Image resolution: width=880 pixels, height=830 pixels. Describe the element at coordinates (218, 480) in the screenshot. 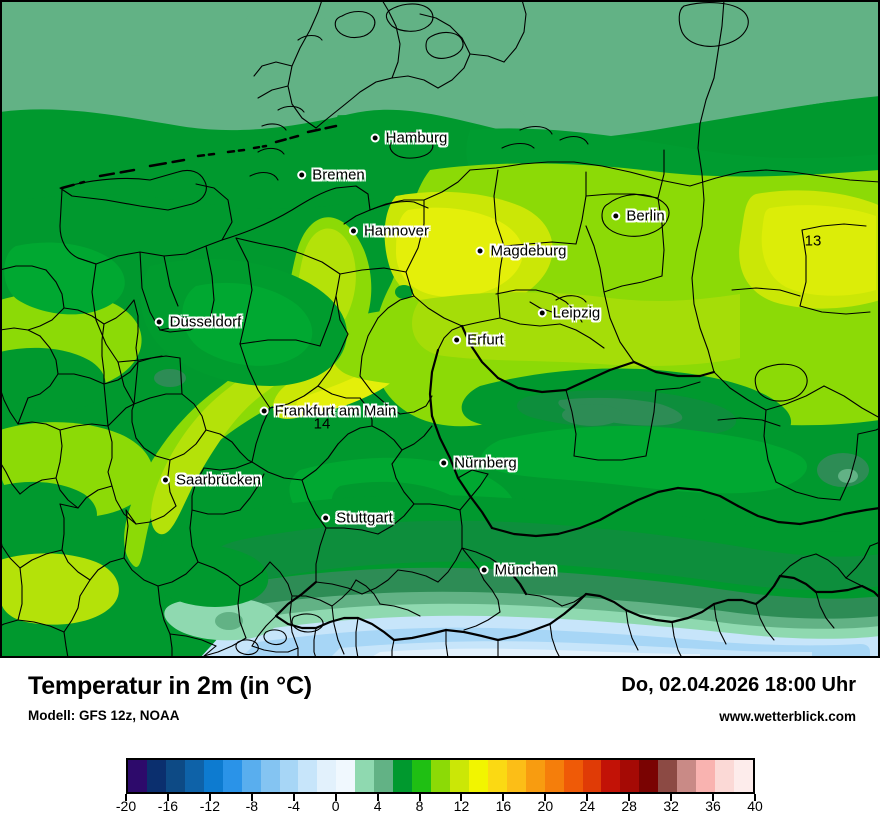

I see `city-label: Saarbrücken` at that location.